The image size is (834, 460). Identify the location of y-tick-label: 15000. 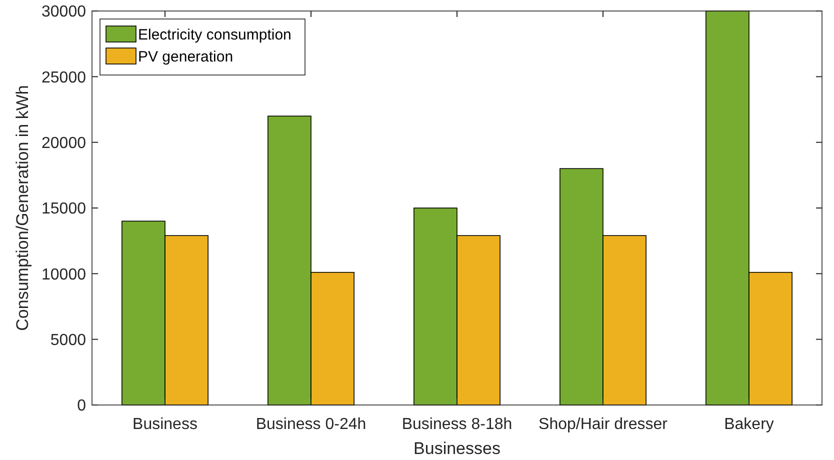
(64, 209).